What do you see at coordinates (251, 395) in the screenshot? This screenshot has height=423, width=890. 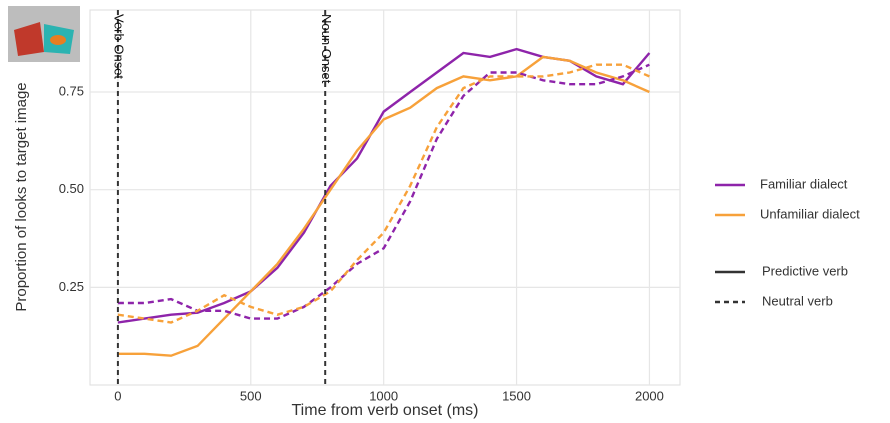 I see `x-tick-label: 500` at bounding box center [251, 395].